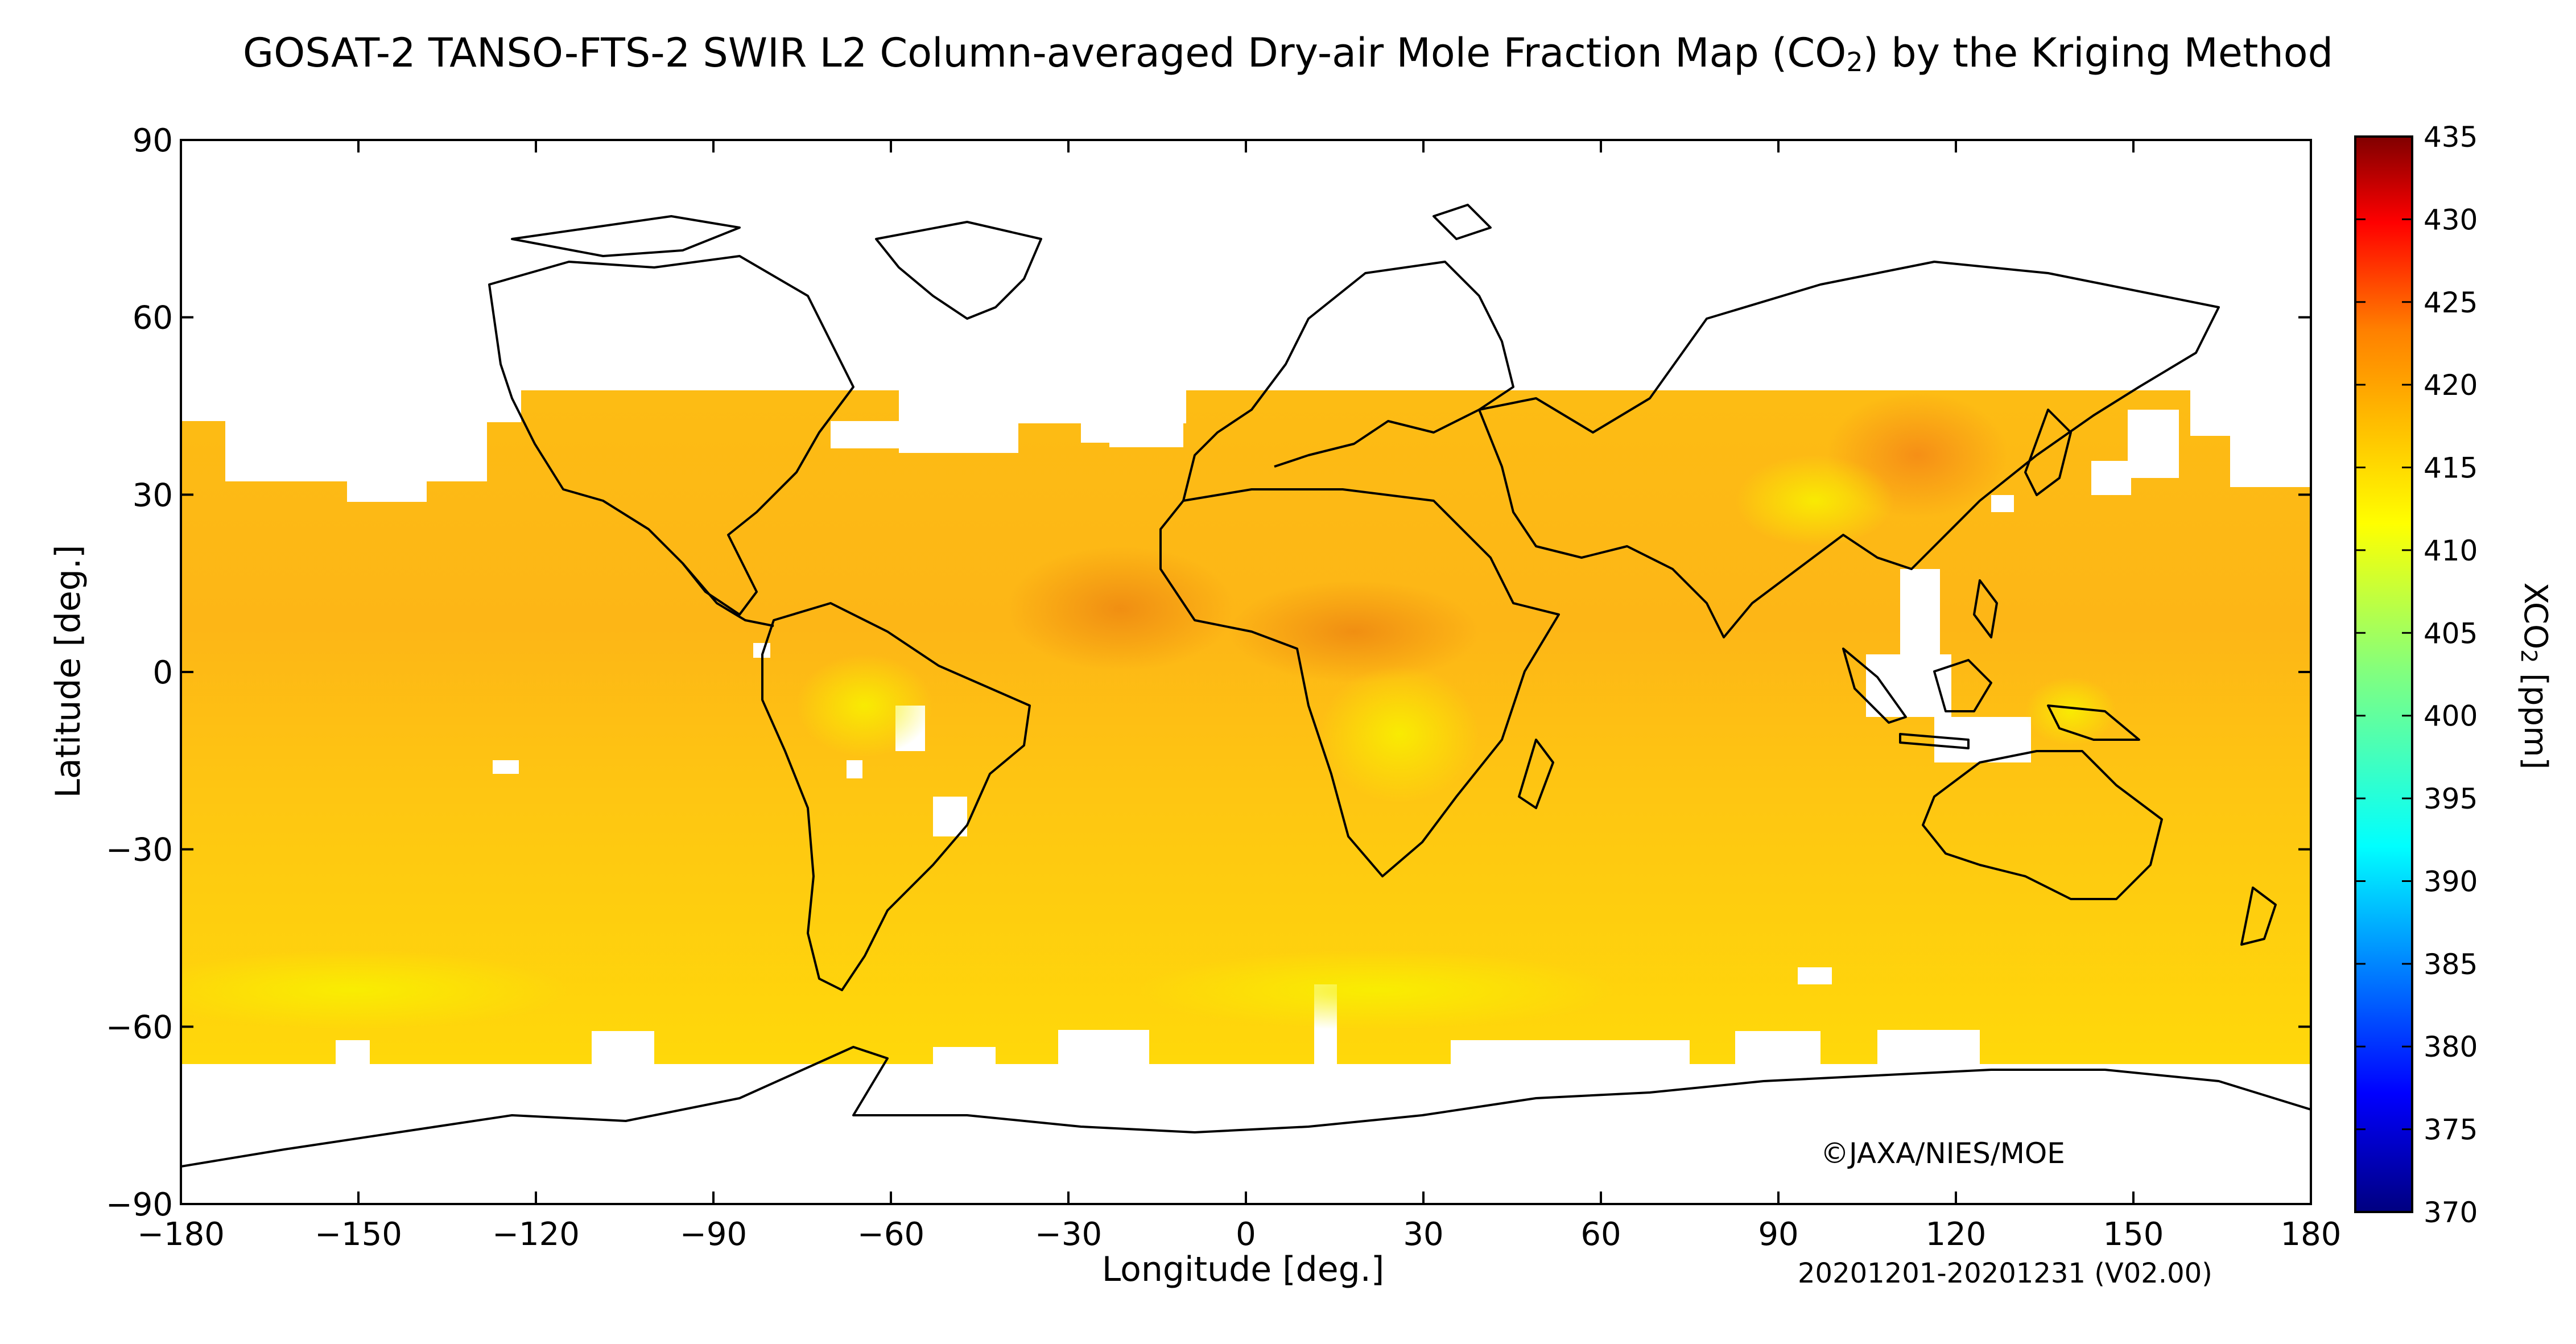  Describe the element at coordinates (2451, 634) in the screenshot. I see `colorbar-tick-label: 405` at that location.